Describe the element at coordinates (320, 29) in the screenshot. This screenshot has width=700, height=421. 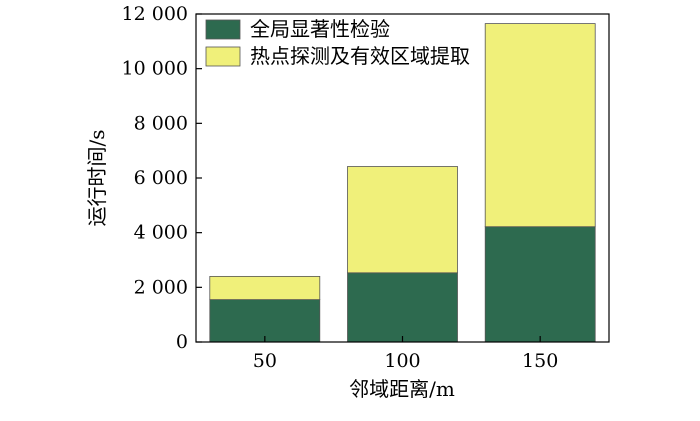
I see `legend-label: 全局显著性检验` at that location.